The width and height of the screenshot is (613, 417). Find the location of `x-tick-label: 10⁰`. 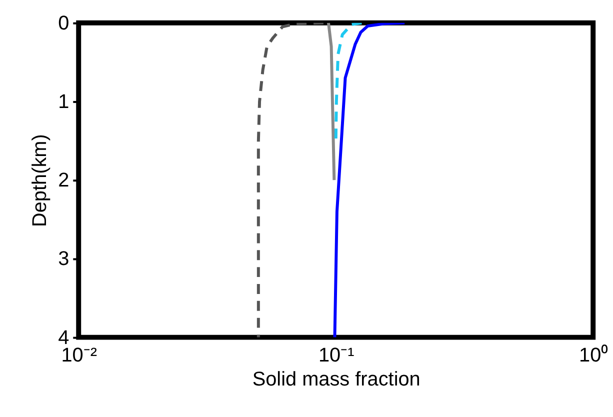

x-tick-label: 10⁰ is located at coordinates (593, 355).